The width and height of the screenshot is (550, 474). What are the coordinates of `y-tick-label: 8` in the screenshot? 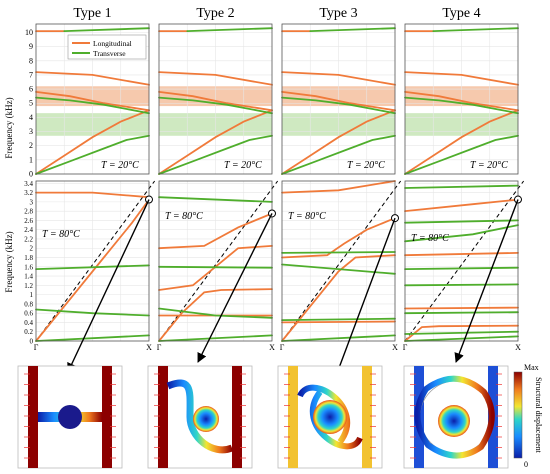 It's located at (31, 60).